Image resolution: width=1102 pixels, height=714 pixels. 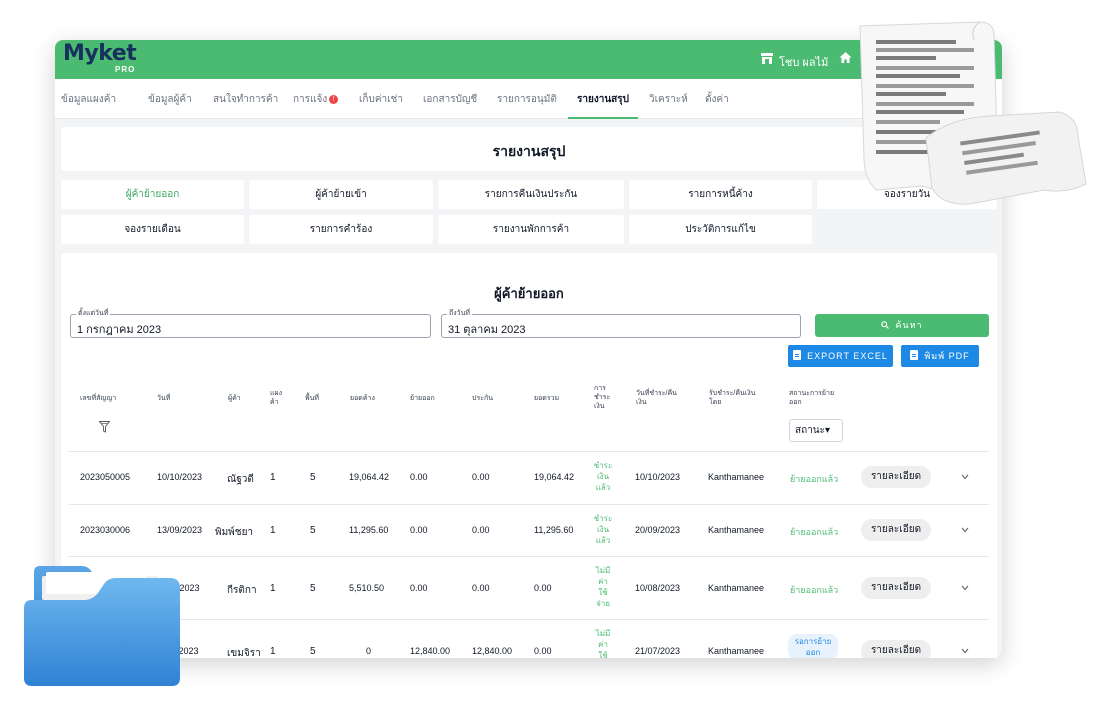 I want to click on col-deposit: ประกัน, so click(x=482, y=398).